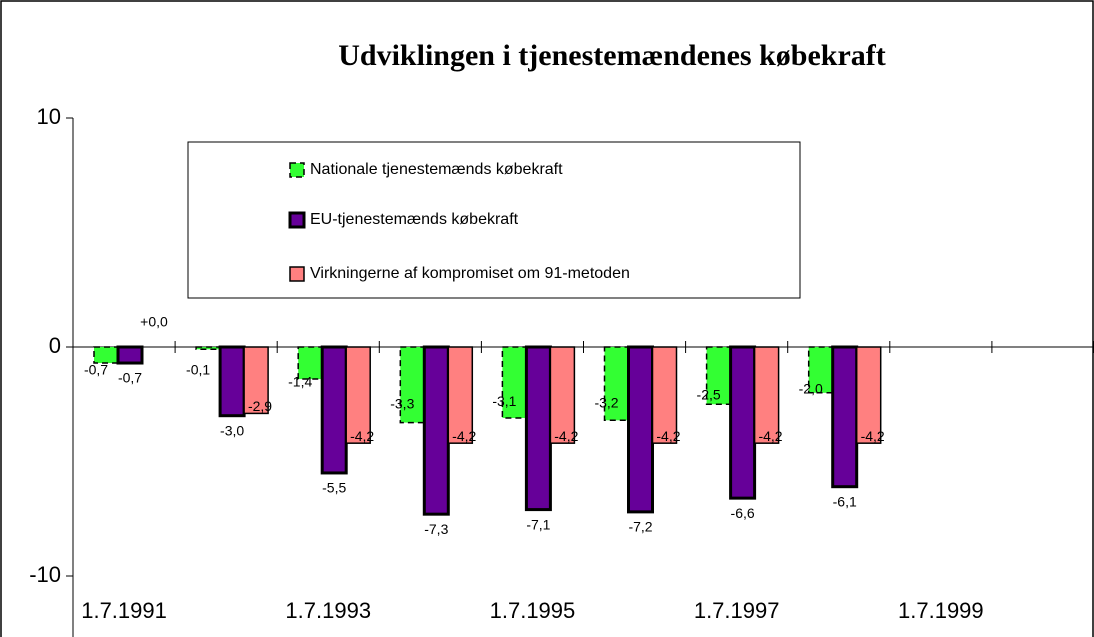  I want to click on x-tick-label: 1.7.1993, so click(328, 610).